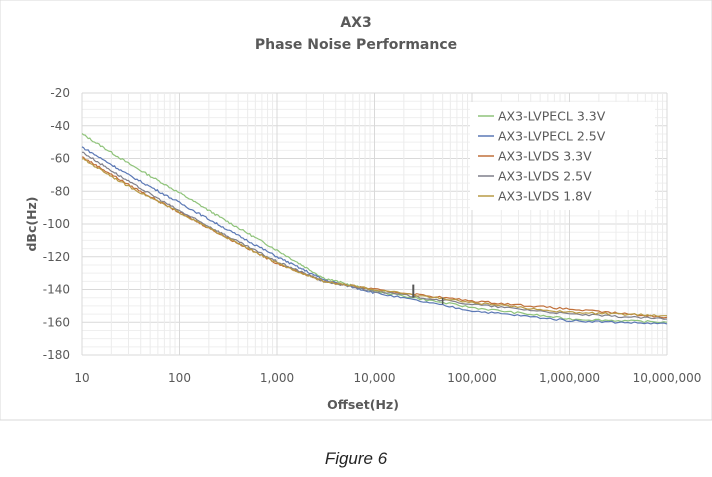 This screenshot has height=477, width=712. What do you see at coordinates (356, 45) in the screenshot?
I see `chart-subtitle: Phase Noise Performance` at bounding box center [356, 45].